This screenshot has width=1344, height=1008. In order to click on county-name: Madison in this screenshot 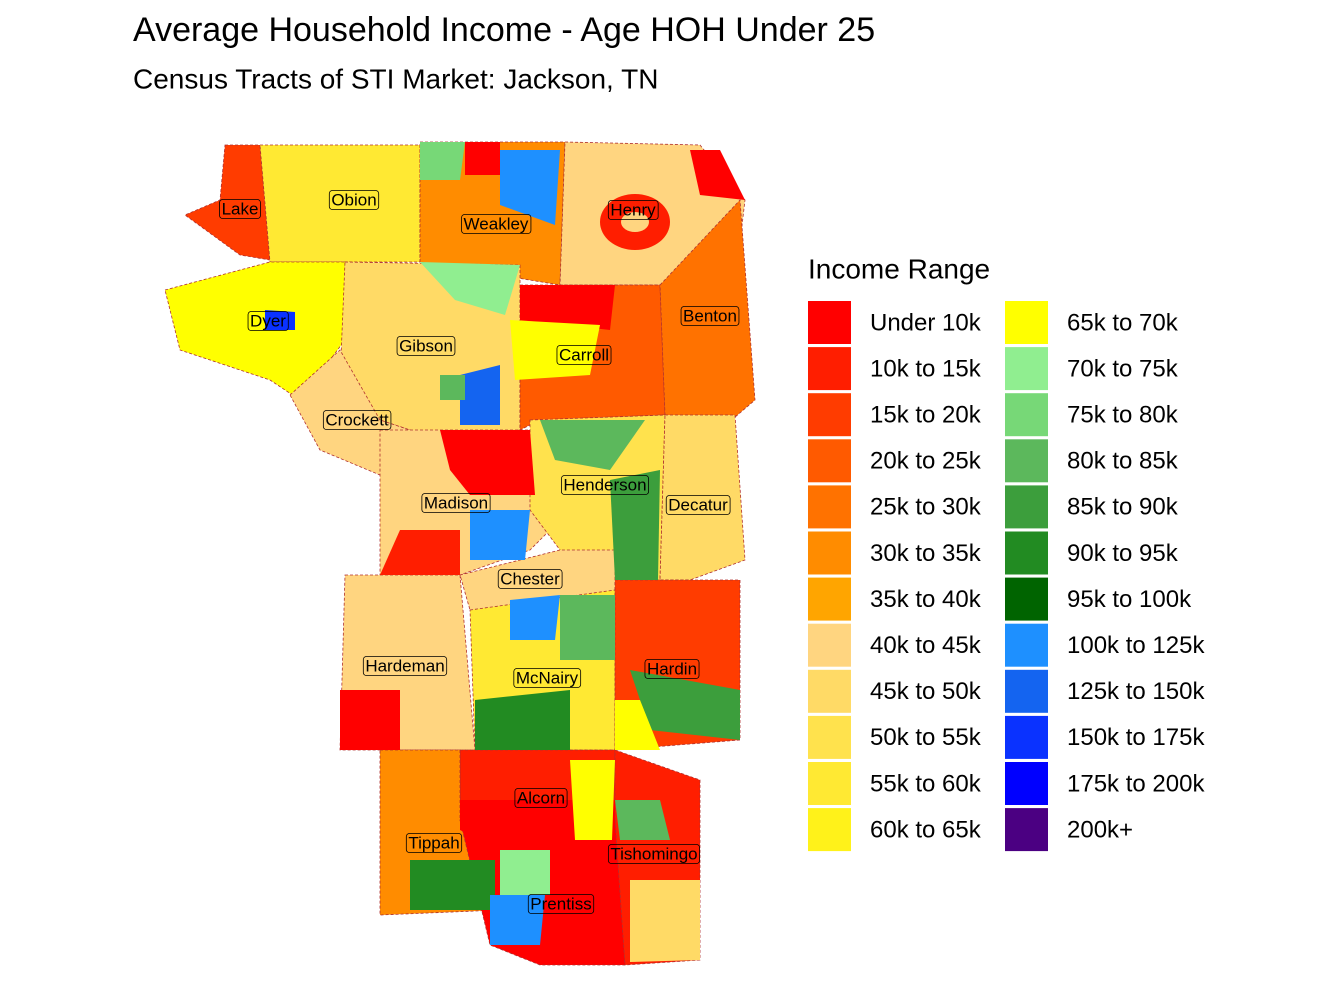, I will do `click(456, 502)`.